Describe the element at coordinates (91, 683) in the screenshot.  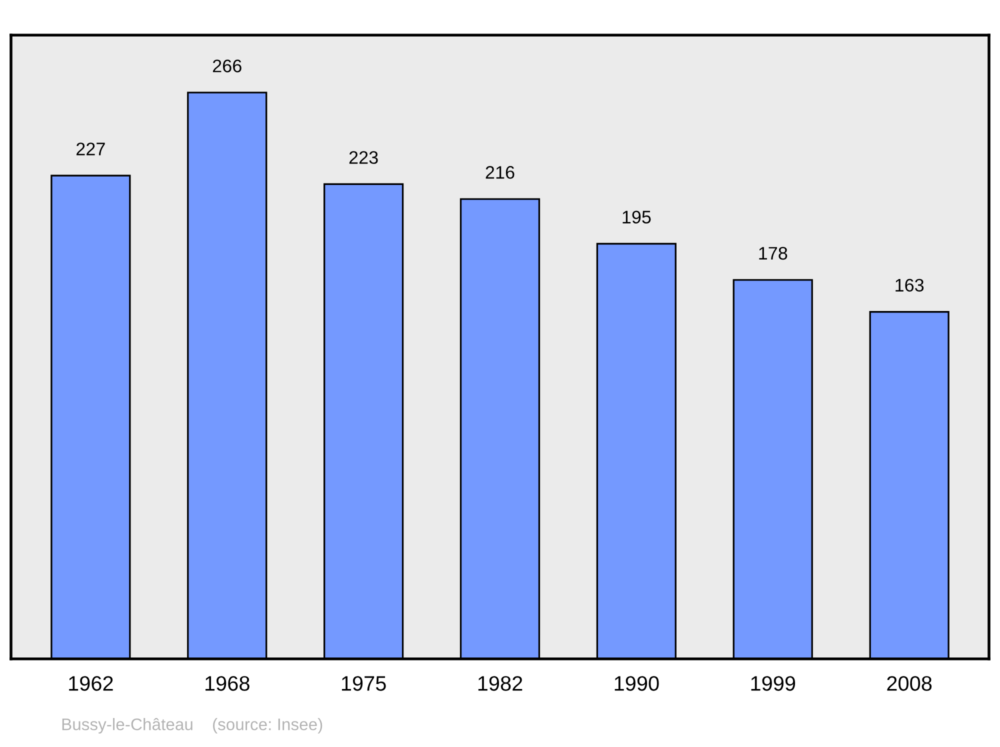
I see `x-tick-label: 1962` at that location.